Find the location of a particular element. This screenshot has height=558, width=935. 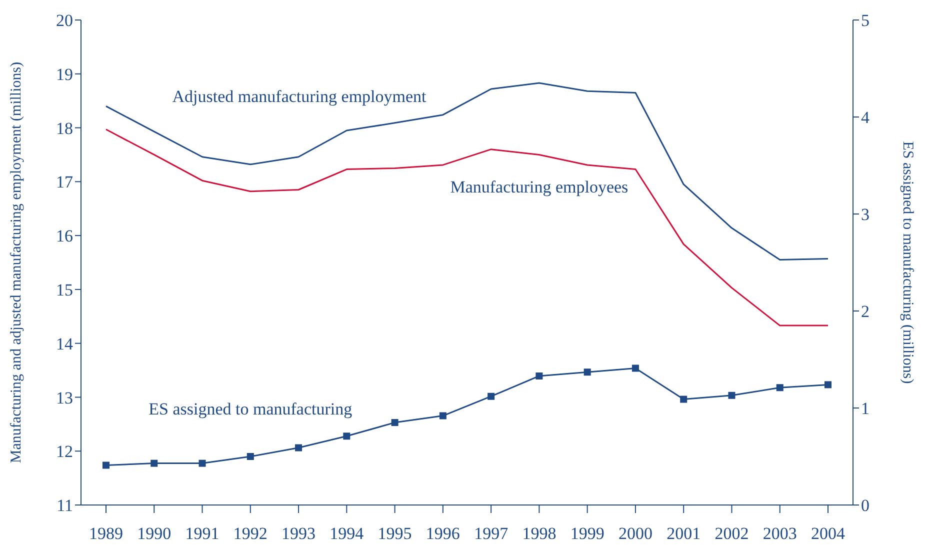

y2-tick-label: 3 is located at coordinates (865, 214).